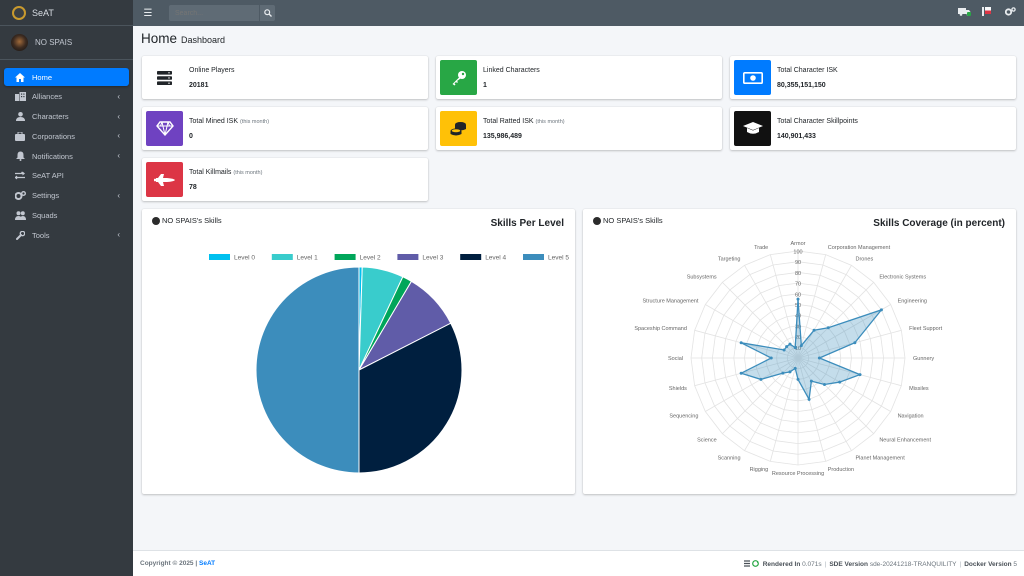  What do you see at coordinates (502, 136) in the screenshot?
I see `info-value: 135,986,489` at bounding box center [502, 136].